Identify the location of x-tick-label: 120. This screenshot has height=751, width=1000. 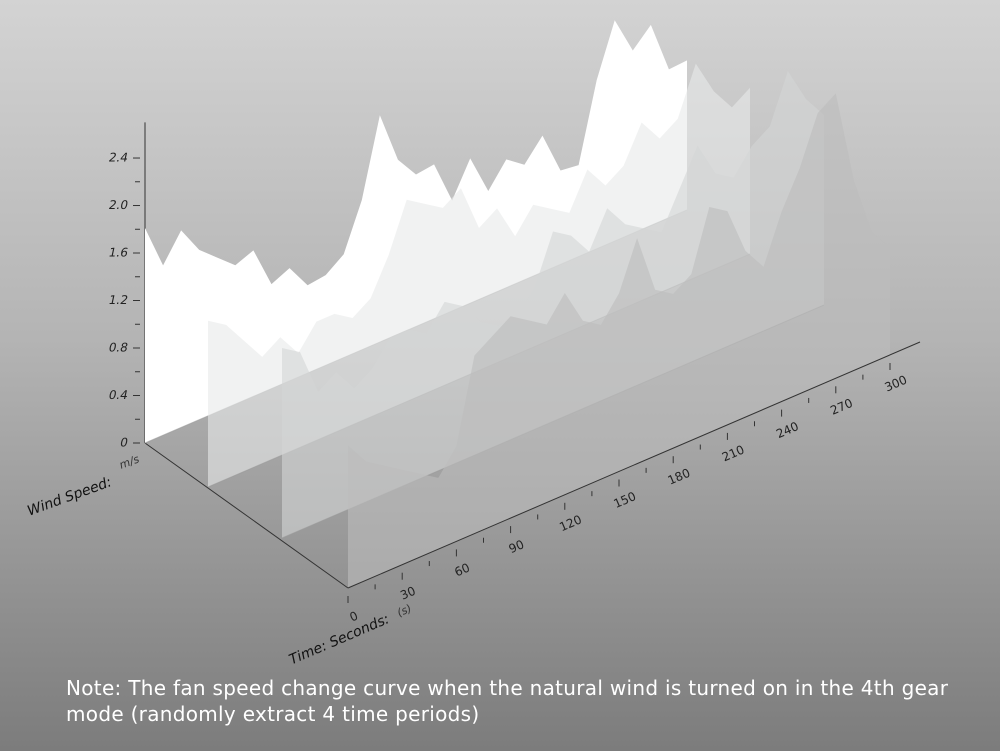
(570, 523).